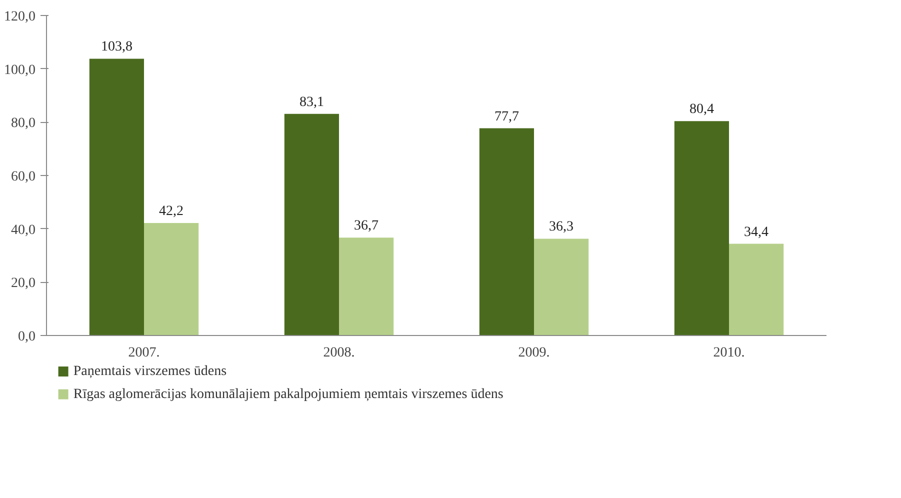 The image size is (901, 498). Describe the element at coordinates (20, 70) in the screenshot. I see `y-tick-label: 100,0` at that location.